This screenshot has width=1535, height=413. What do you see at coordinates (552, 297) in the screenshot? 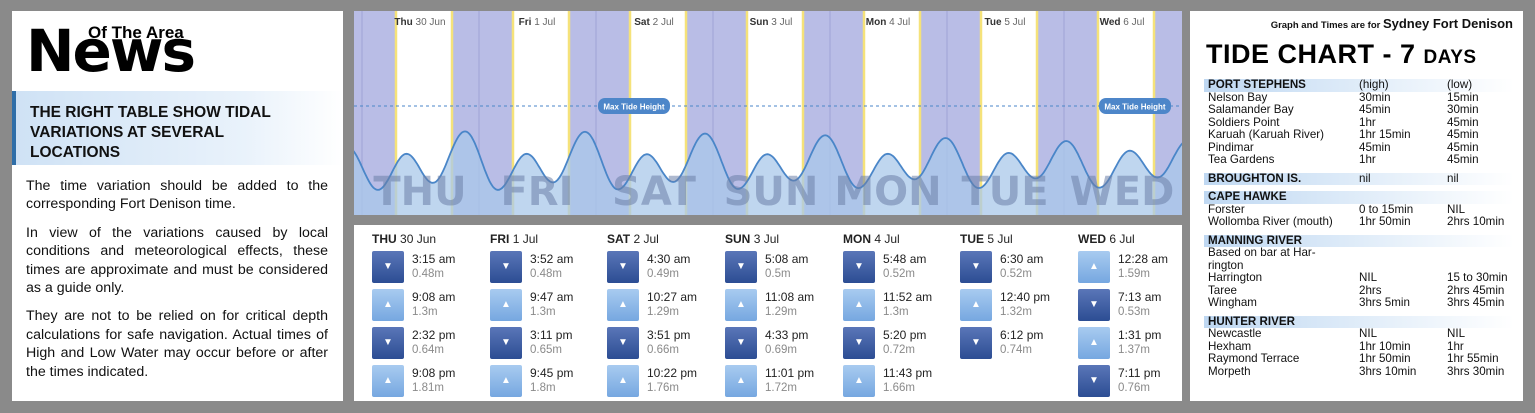
I see `tide-time: 9:47 am` at bounding box center [552, 297].